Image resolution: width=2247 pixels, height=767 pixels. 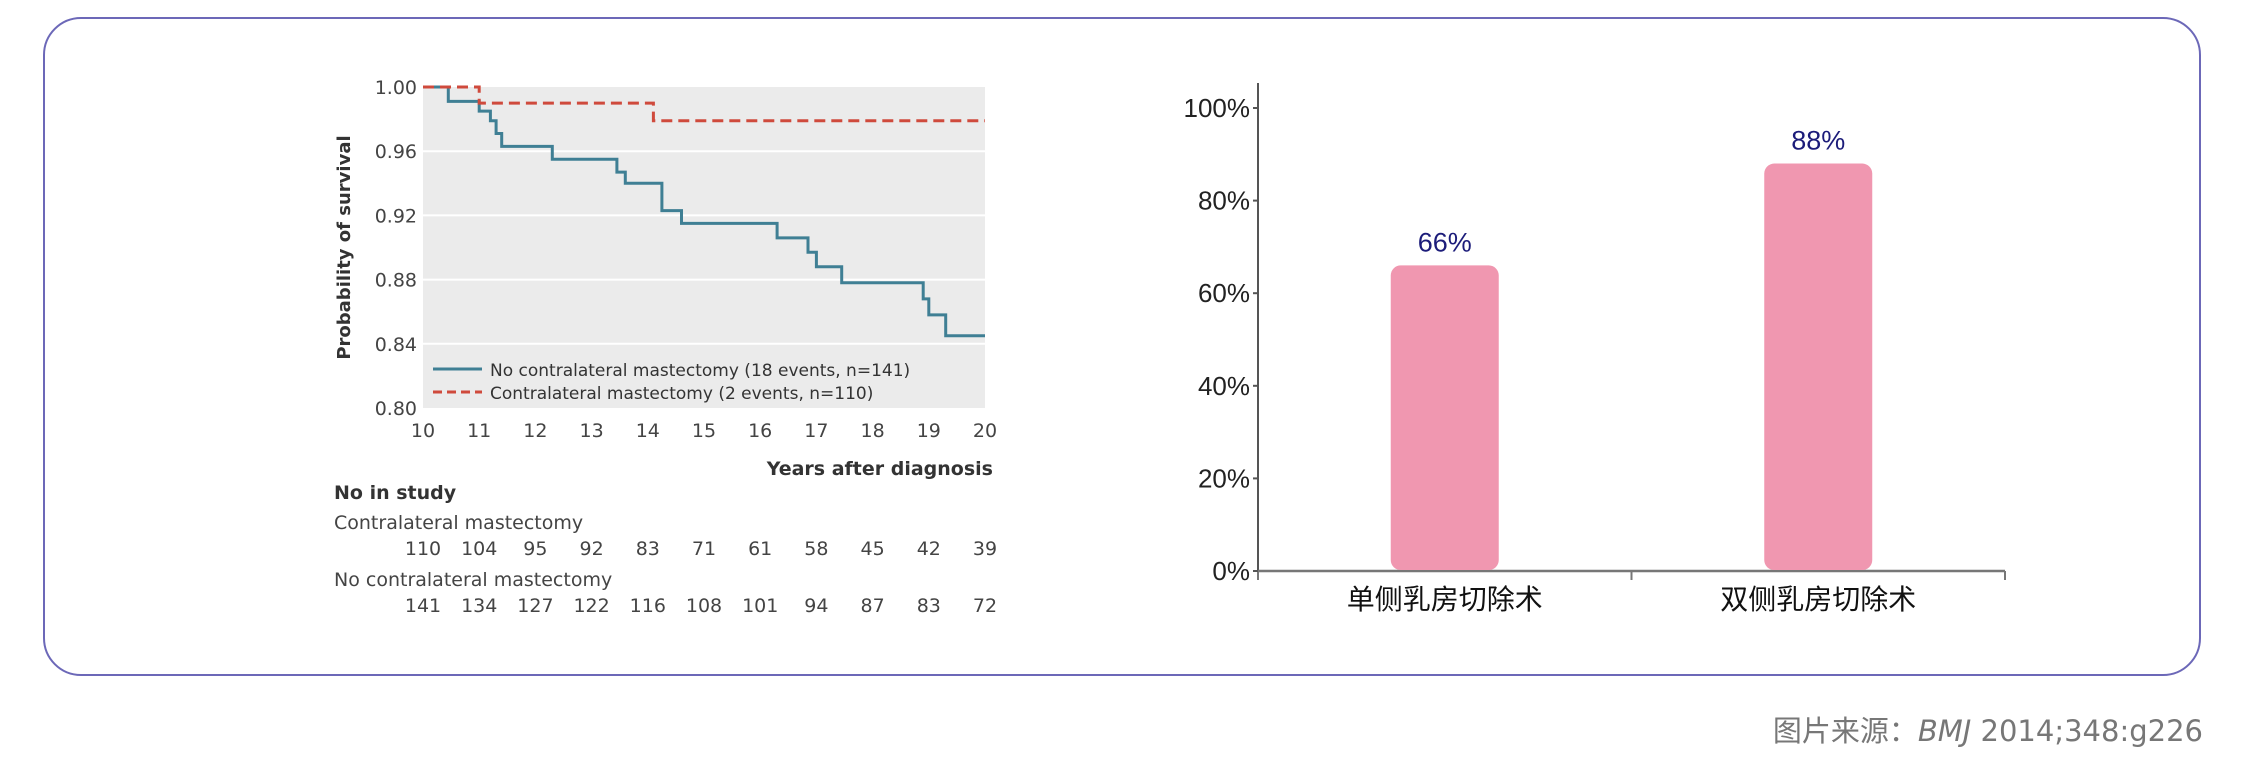 What do you see at coordinates (2087, 731) in the screenshot?
I see `source-citation: 2014;348:g226` at bounding box center [2087, 731].